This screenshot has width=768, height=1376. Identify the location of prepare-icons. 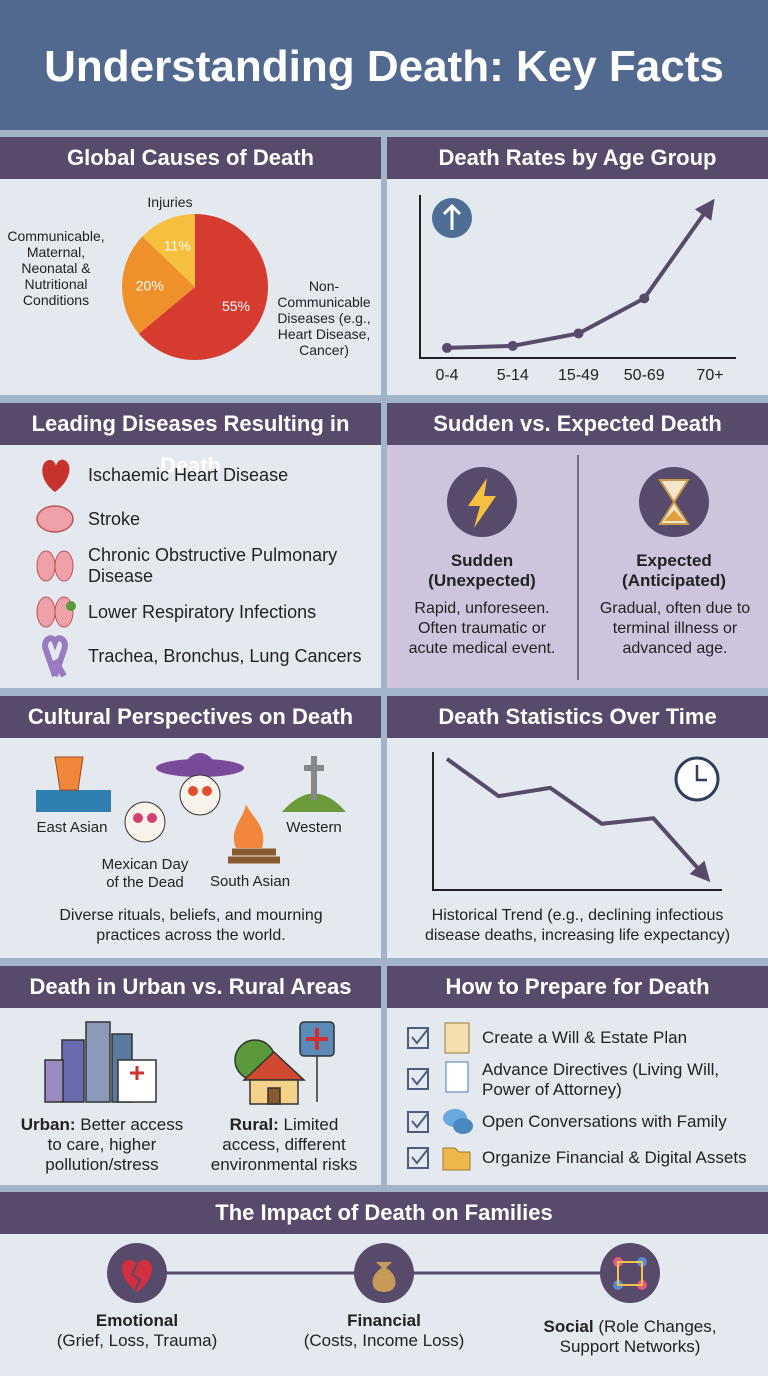
(440, 1096).